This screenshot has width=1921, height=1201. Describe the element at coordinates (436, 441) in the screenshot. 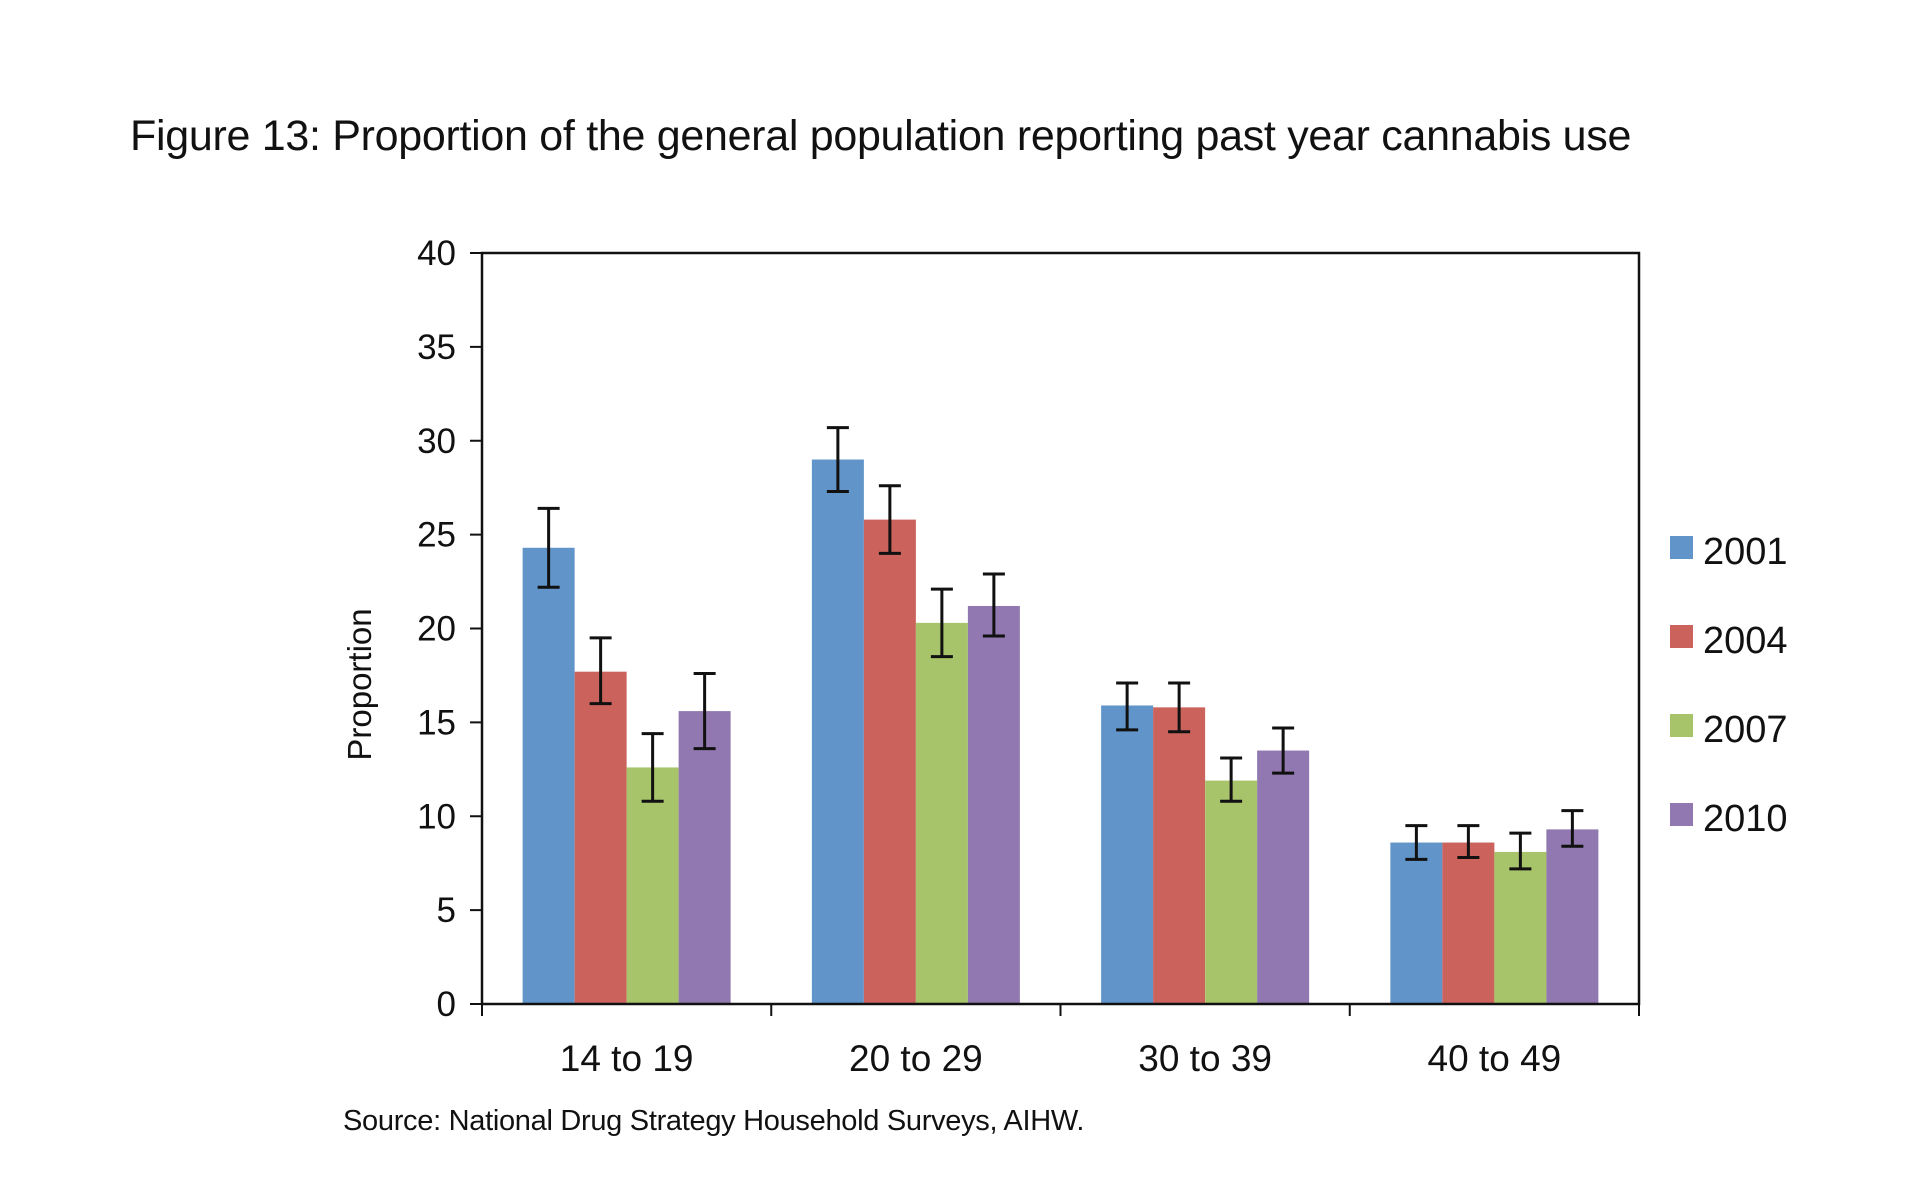

I see `y-tick-label: 30` at that location.